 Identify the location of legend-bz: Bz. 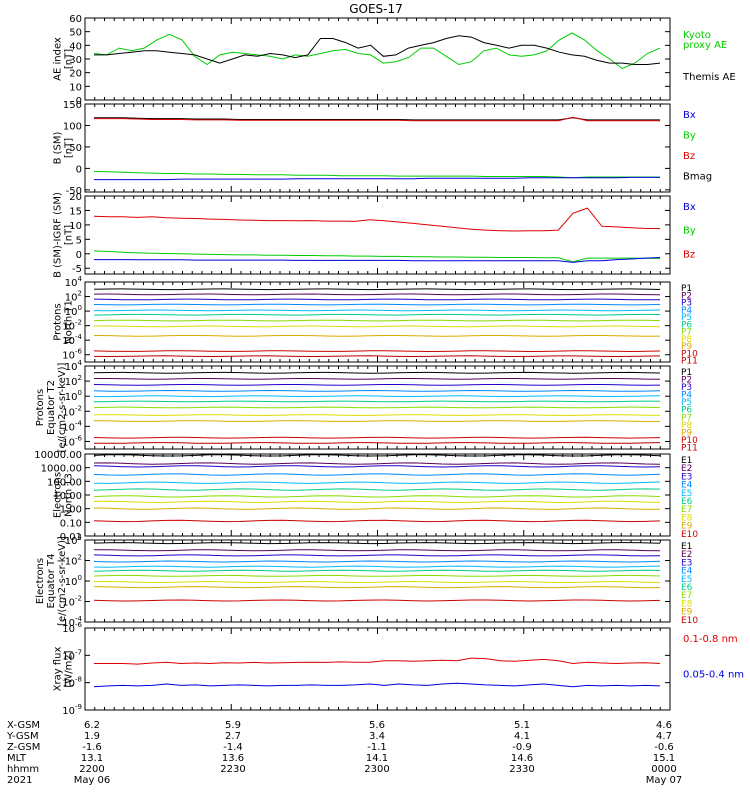
(689, 156).